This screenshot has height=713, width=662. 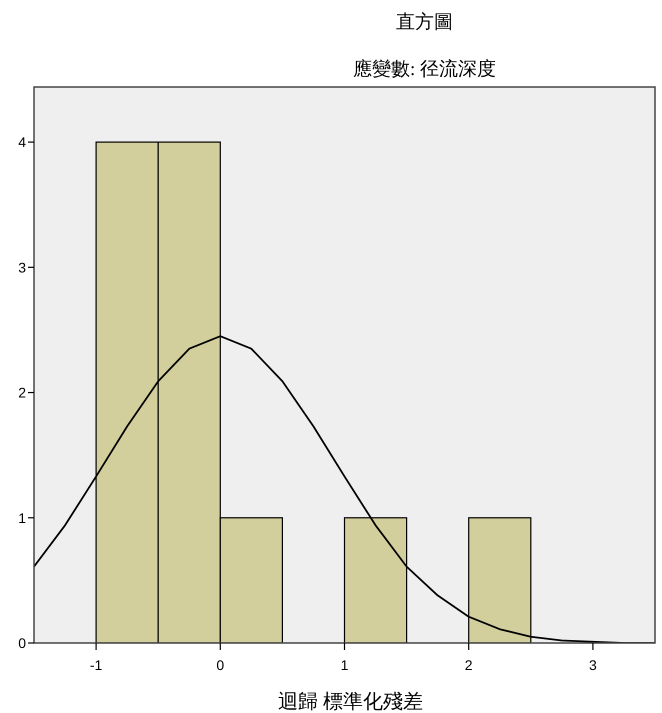 What do you see at coordinates (22, 643) in the screenshot?
I see `y-tick-label: 0` at bounding box center [22, 643].